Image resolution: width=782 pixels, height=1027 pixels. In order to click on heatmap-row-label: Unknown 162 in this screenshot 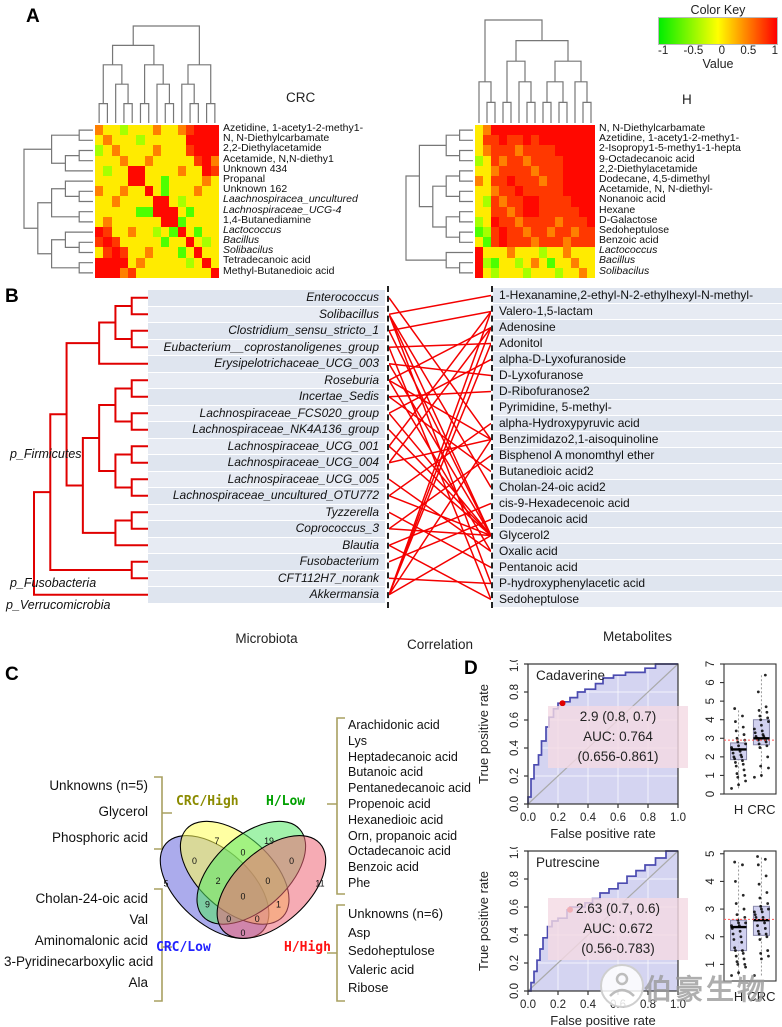, I will do `click(255, 189)`.